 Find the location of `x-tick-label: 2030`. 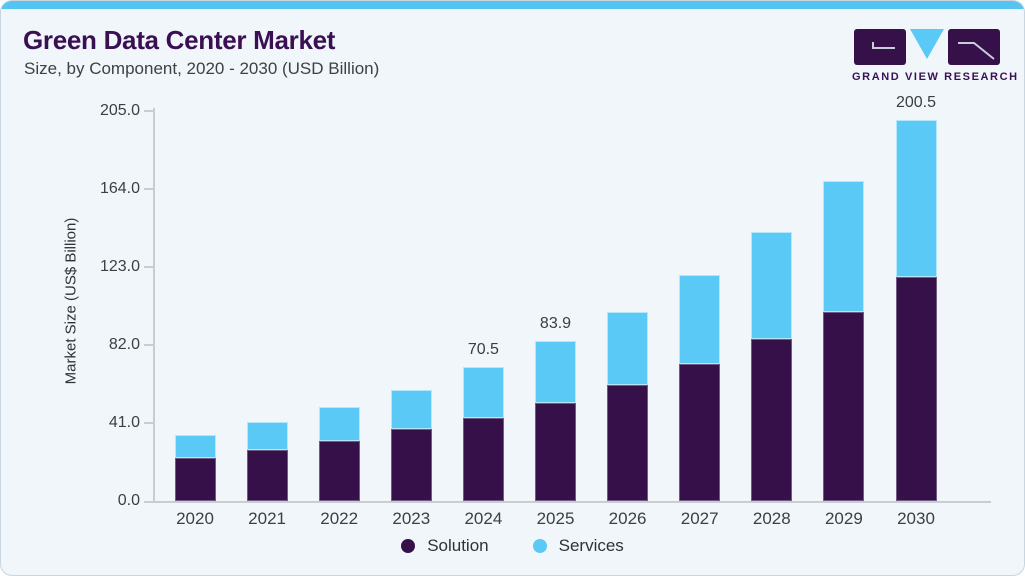

x-tick-label: 2030 is located at coordinates (916, 518).